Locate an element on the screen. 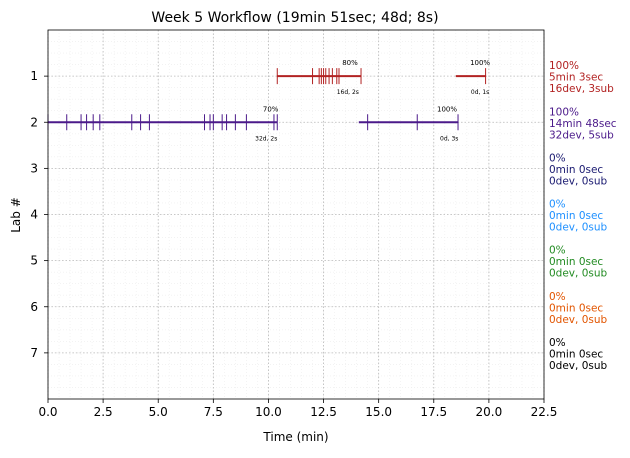 The image size is (630, 458). x-tick-label: 12.5 is located at coordinates (323, 412).